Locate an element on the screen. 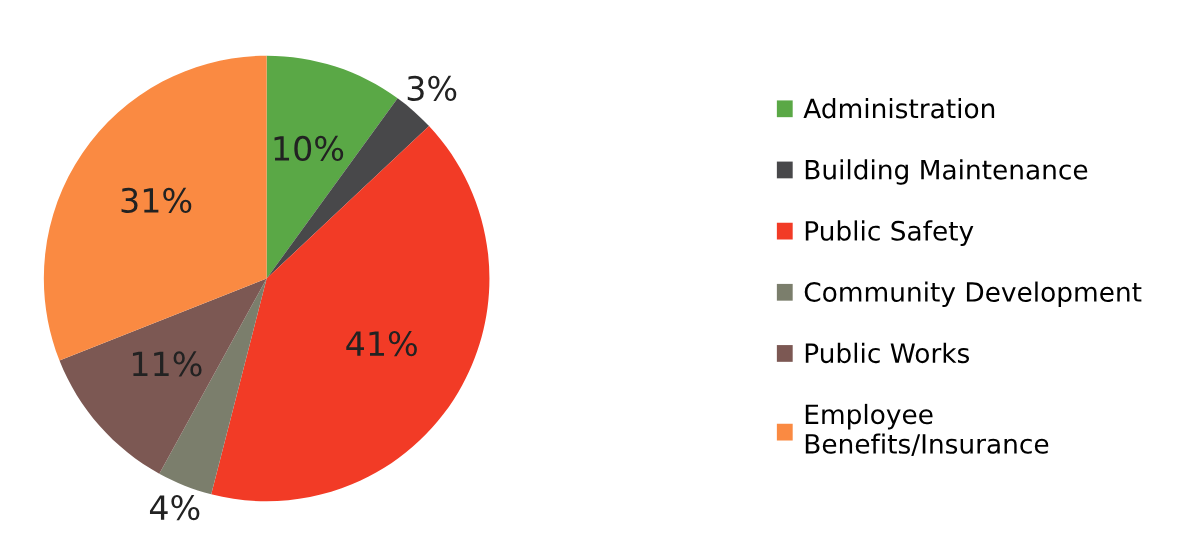 Image resolution: width=1186 pixels, height=557 pixels. legend-label: Administration is located at coordinates (899, 108).